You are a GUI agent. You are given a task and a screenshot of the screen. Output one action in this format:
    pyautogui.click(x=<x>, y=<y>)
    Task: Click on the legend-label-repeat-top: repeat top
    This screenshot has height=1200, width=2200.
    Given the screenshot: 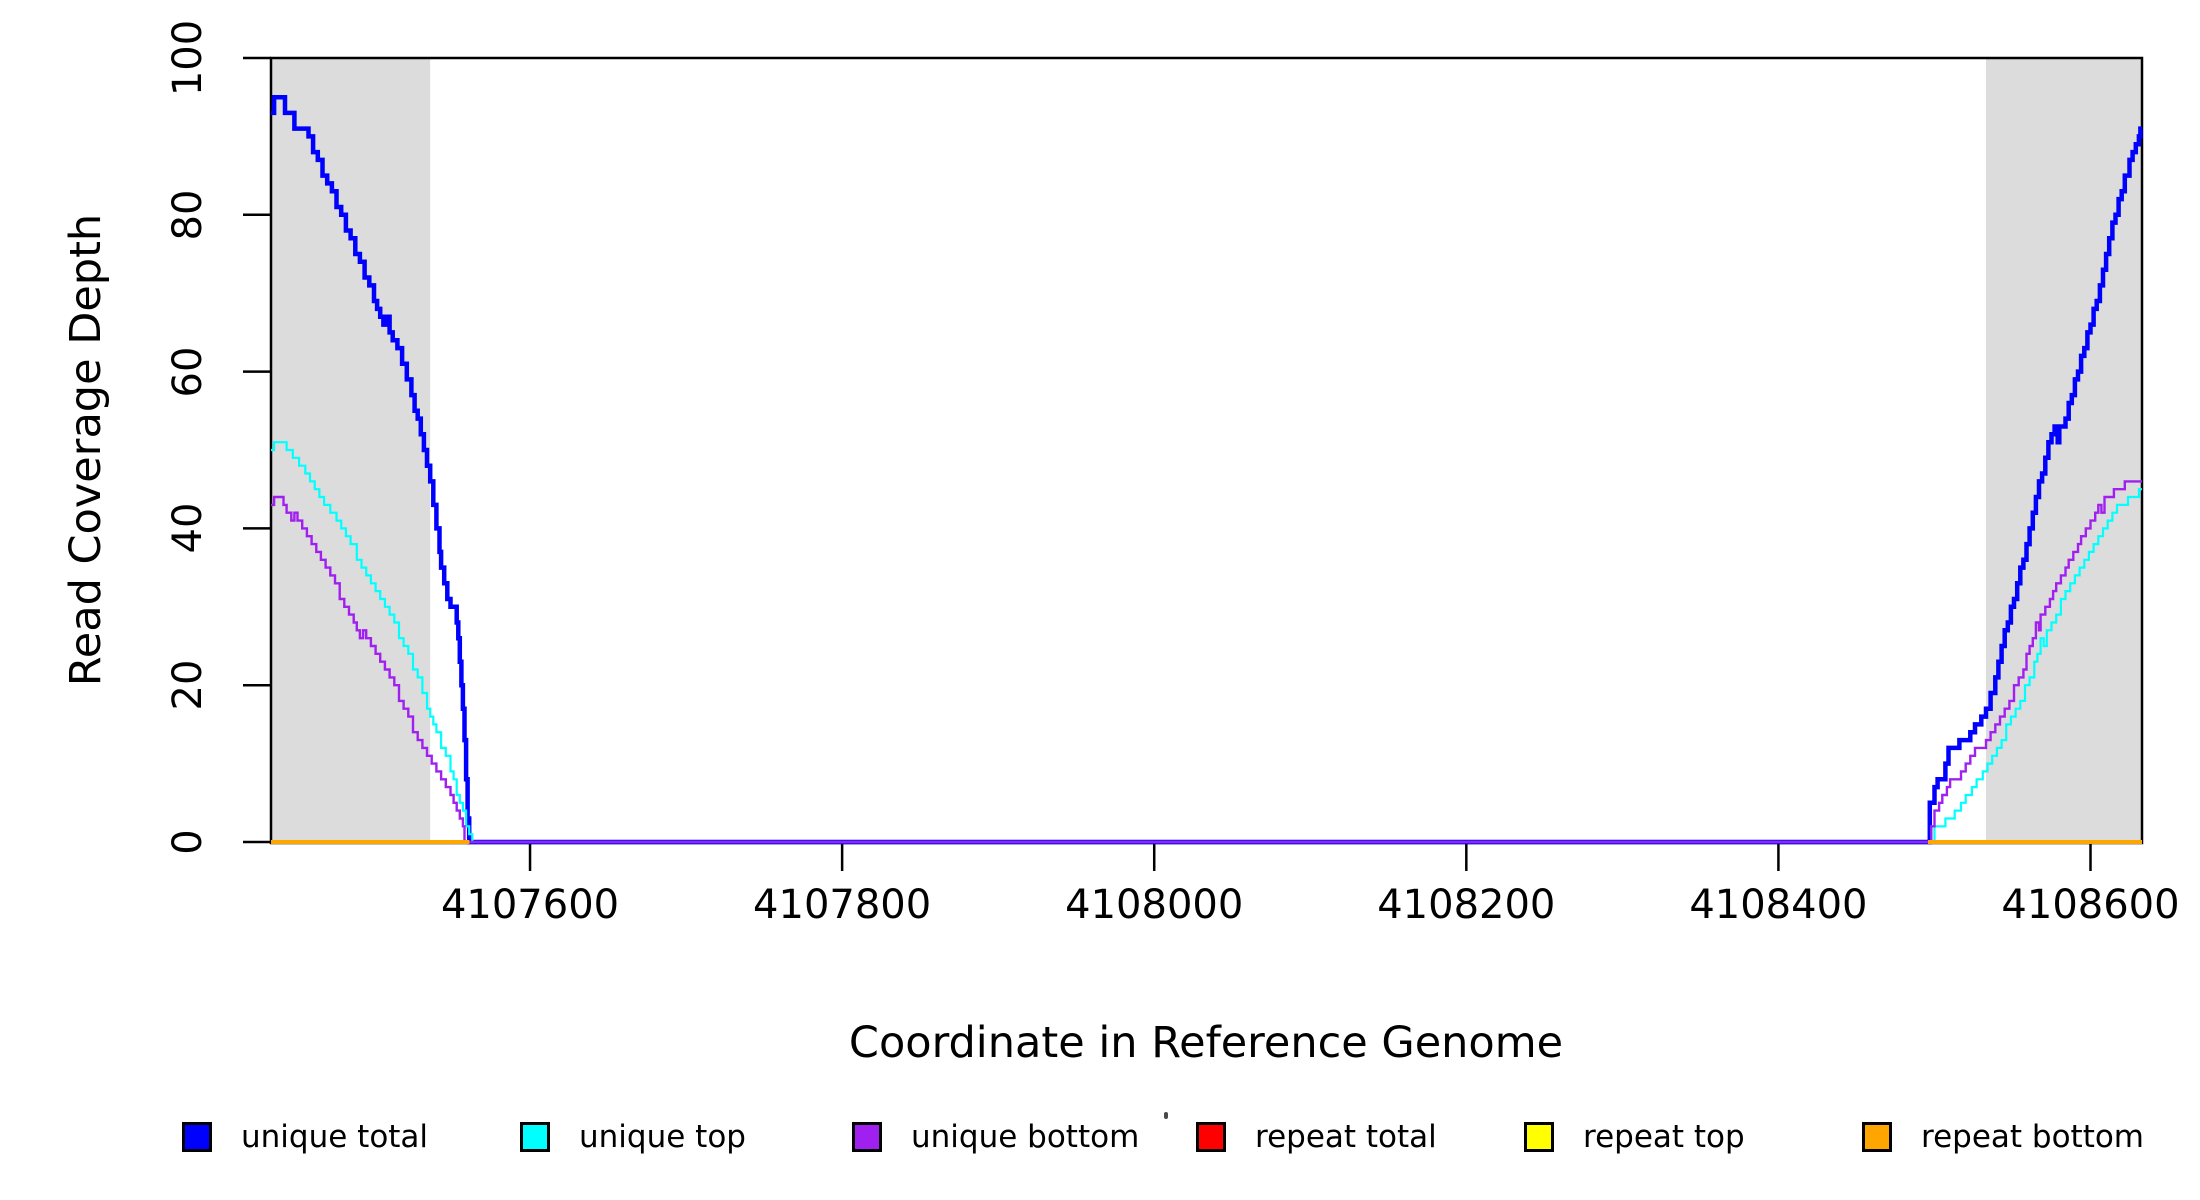 What is the action you would take?
    pyautogui.click(x=1664, y=1137)
    